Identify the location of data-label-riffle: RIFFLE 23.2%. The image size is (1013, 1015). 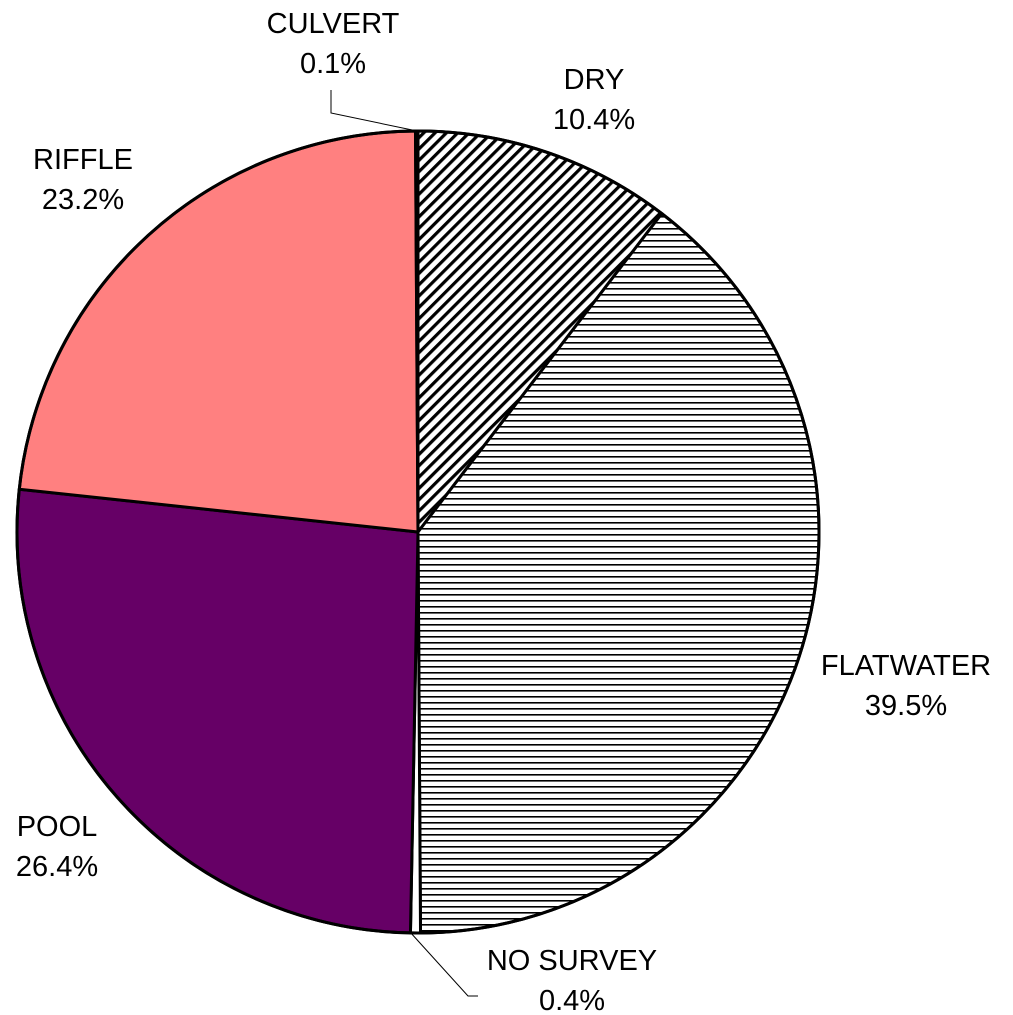
(83, 180).